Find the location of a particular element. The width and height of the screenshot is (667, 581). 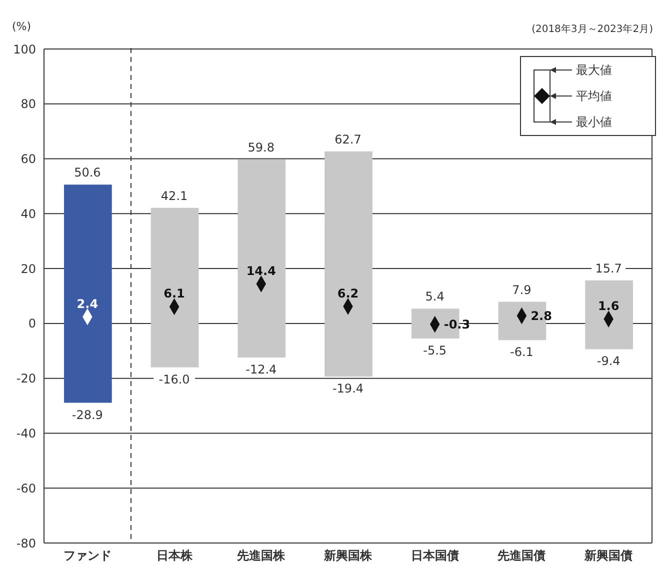

x-tick-label: ファンド is located at coordinates (87, 555).